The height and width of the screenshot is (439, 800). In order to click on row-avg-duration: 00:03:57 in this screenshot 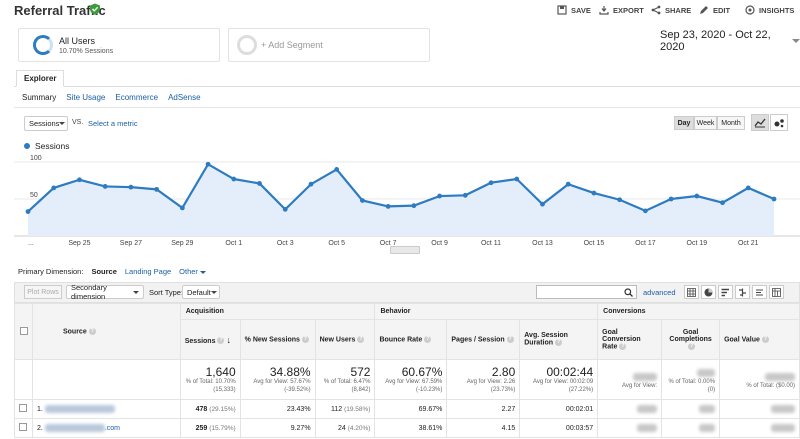, I will do `click(559, 428)`.